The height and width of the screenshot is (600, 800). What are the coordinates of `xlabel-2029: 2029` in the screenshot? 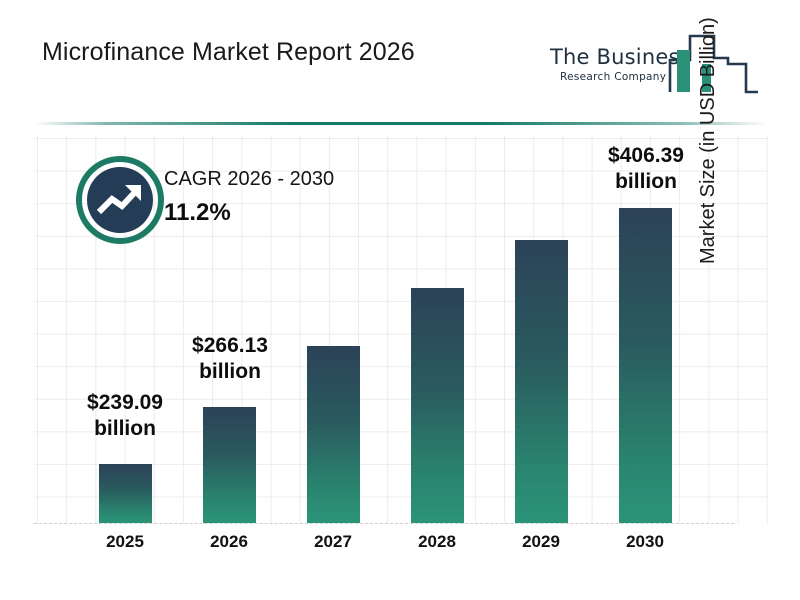 It's located at (541, 541).